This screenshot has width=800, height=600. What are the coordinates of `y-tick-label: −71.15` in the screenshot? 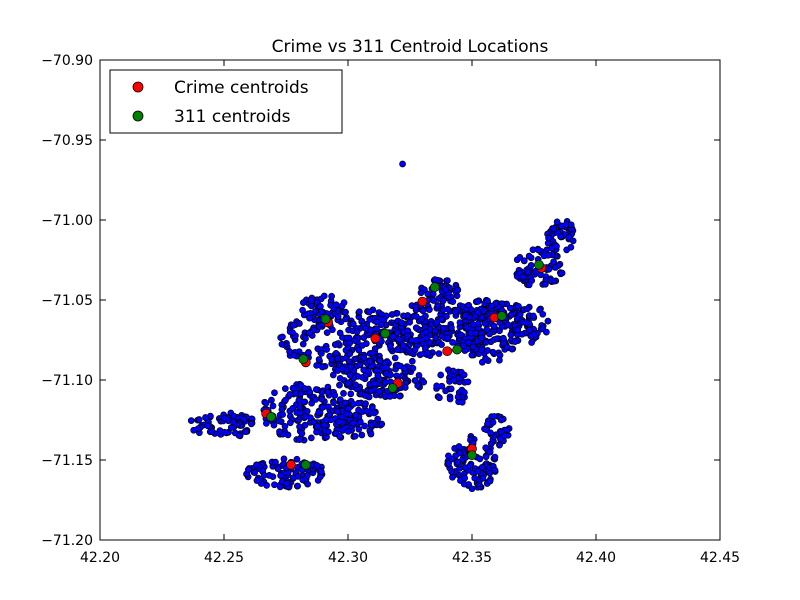 It's located at (67, 461).